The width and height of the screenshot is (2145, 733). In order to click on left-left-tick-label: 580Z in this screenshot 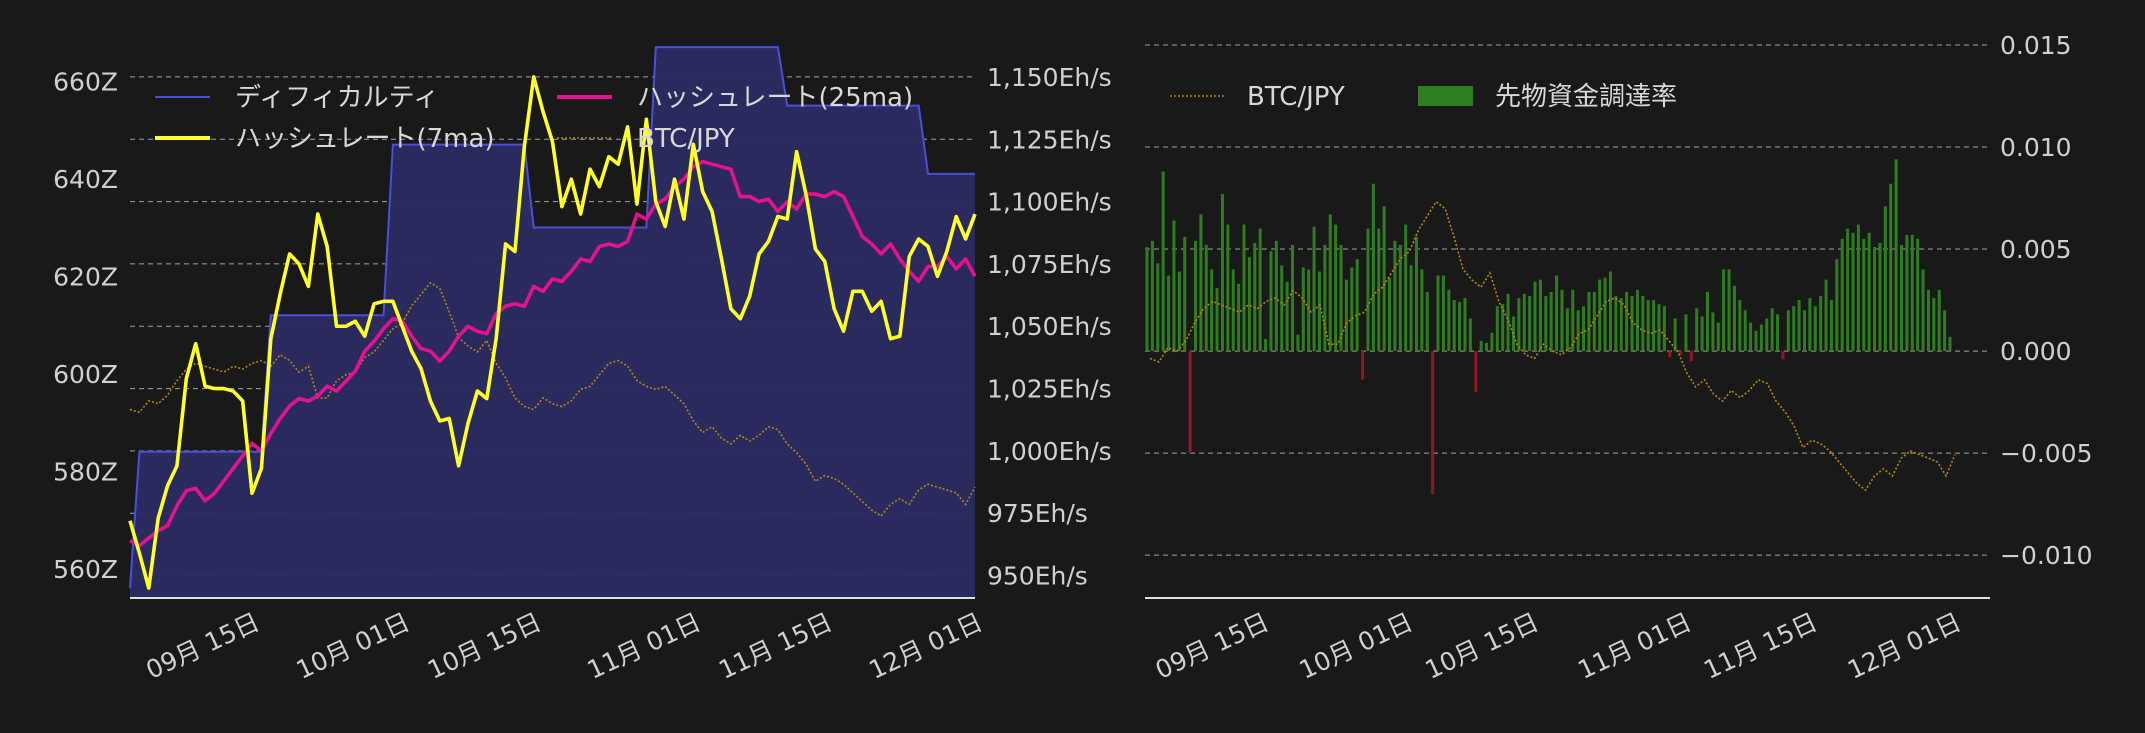, I will do `click(85, 471)`.